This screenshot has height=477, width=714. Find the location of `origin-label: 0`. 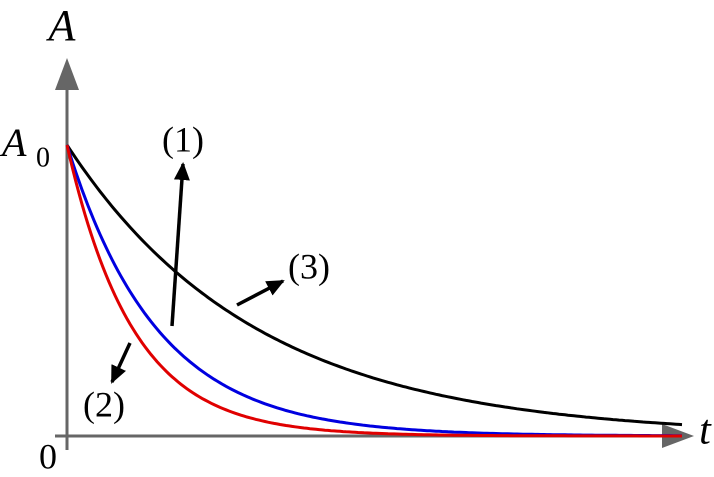

origin-label: 0 is located at coordinates (48, 456).